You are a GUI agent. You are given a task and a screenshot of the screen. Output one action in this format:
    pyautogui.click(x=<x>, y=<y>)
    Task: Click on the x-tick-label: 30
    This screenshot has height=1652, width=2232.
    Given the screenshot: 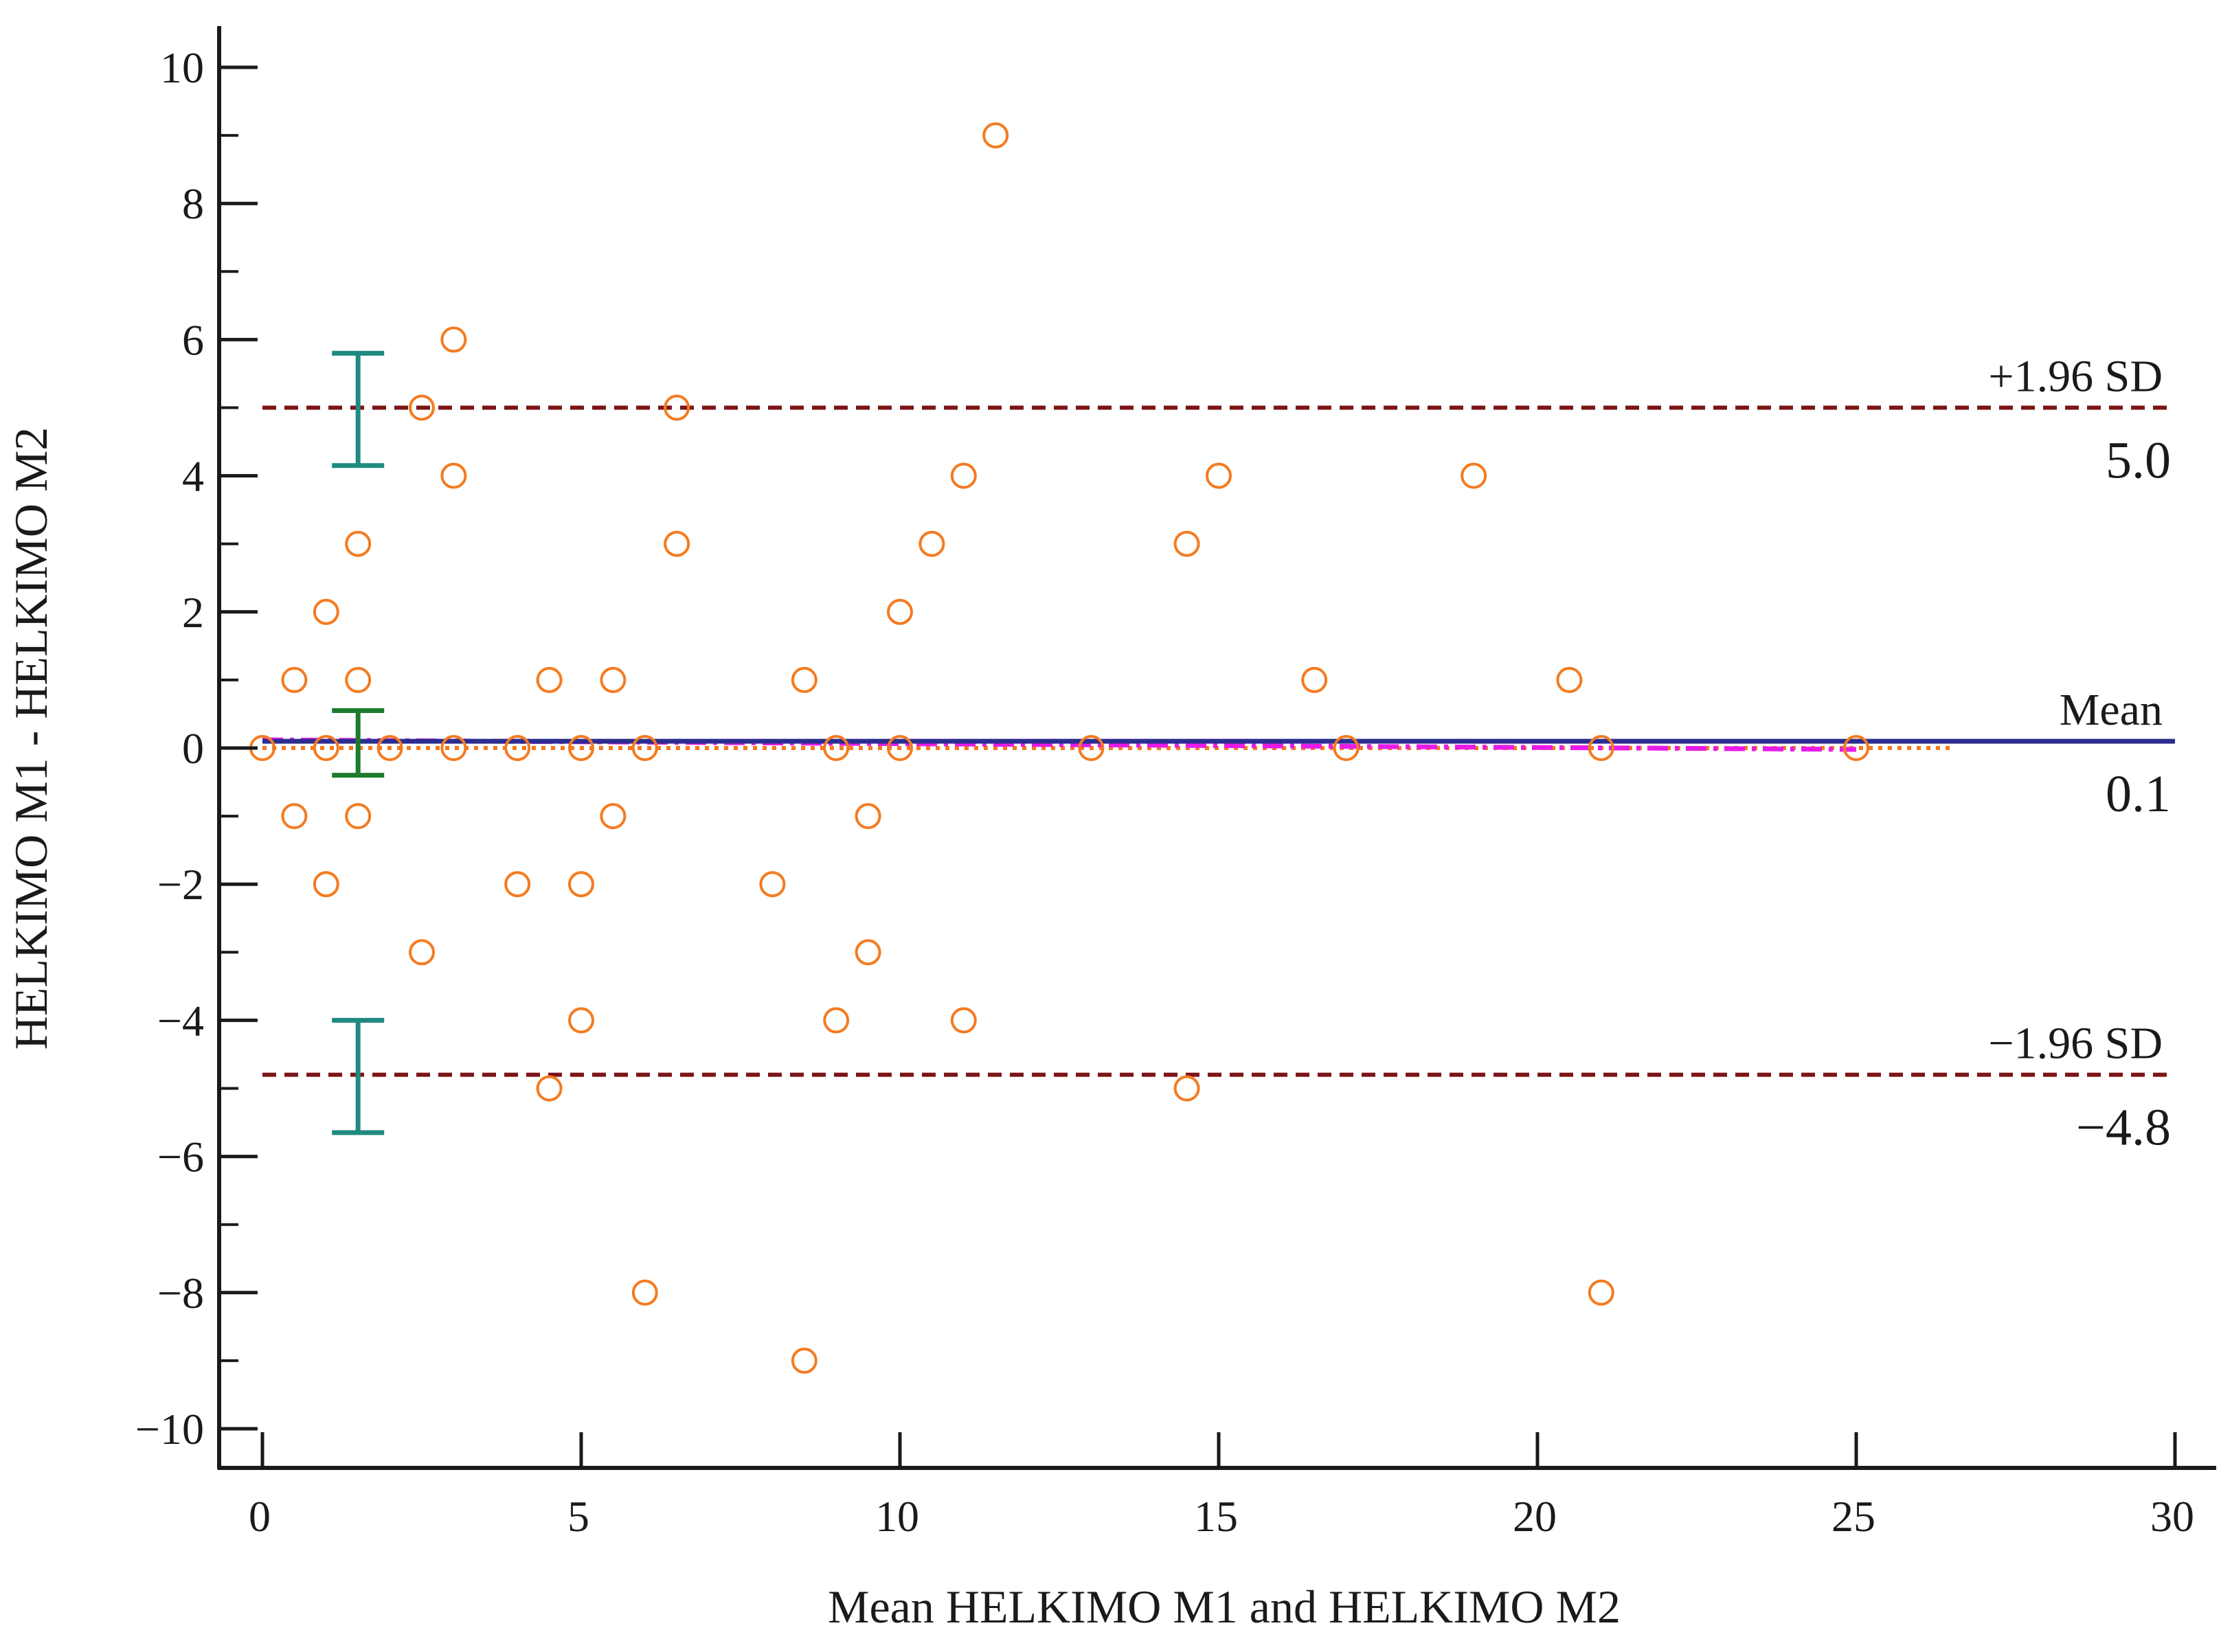 What is the action you would take?
    pyautogui.click(x=2172, y=1516)
    